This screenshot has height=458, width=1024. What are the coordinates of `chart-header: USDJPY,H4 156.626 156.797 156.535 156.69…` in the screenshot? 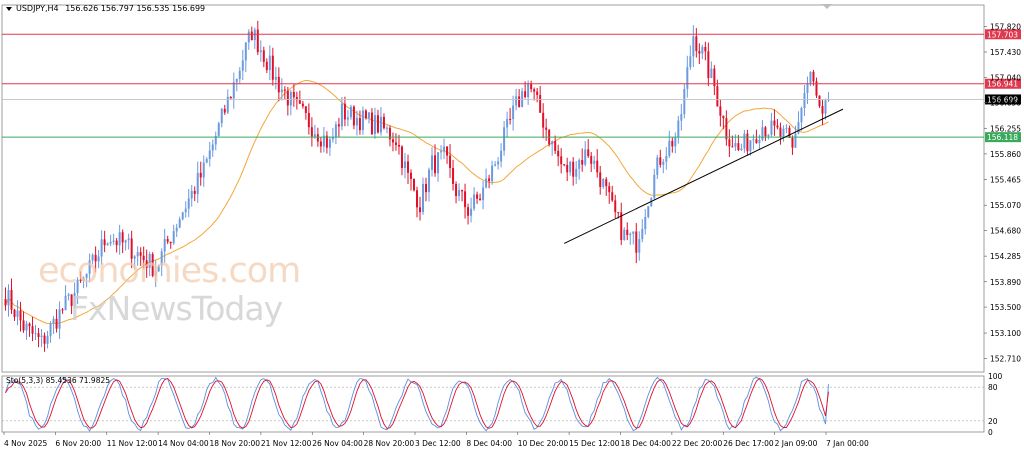 It's located at (105, 8).